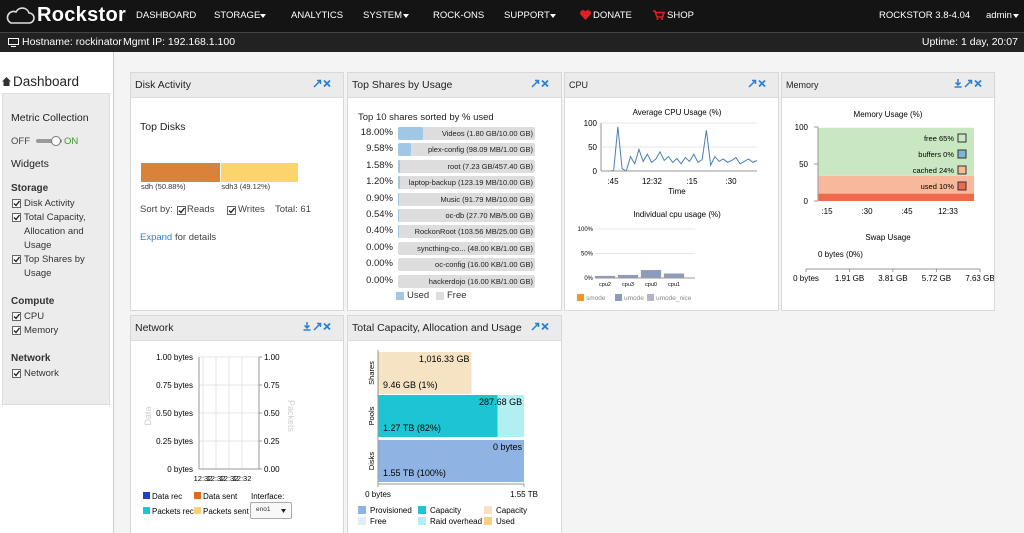  I want to click on widget-toggle: Total Capacity, Allocation and Usage, so click(55, 231).